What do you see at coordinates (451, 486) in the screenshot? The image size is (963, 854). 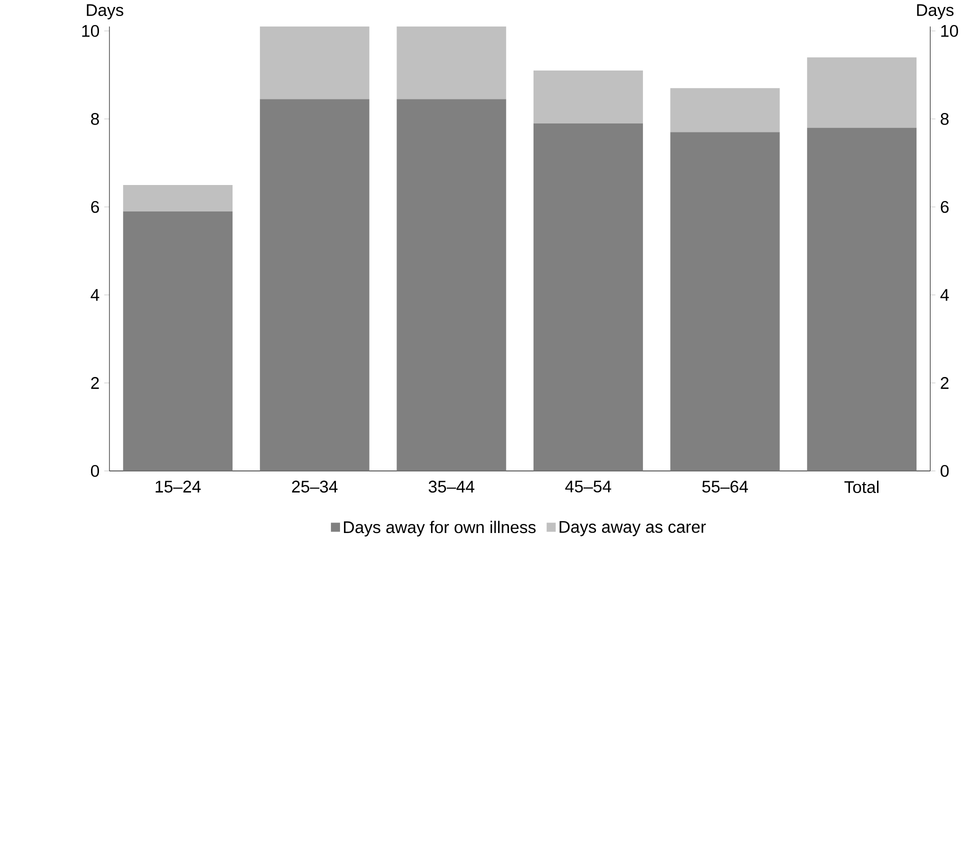 I see `x-tick-label: 35–44` at bounding box center [451, 486].